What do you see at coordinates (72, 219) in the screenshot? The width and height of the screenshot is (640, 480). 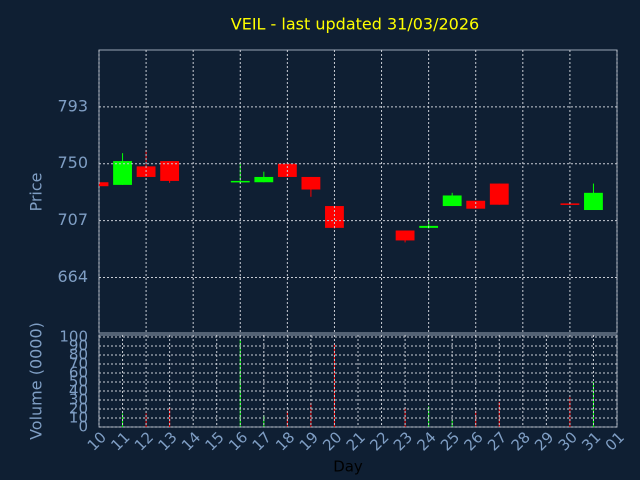 I see `y-tick-label: 707` at bounding box center [72, 219].